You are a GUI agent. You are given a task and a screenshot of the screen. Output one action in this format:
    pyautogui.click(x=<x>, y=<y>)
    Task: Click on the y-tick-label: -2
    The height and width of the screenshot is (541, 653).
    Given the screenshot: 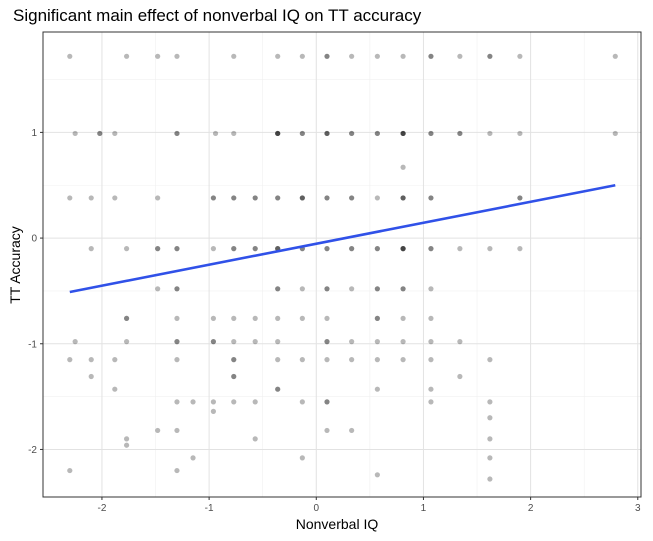 What is the action you would take?
    pyautogui.click(x=32, y=450)
    